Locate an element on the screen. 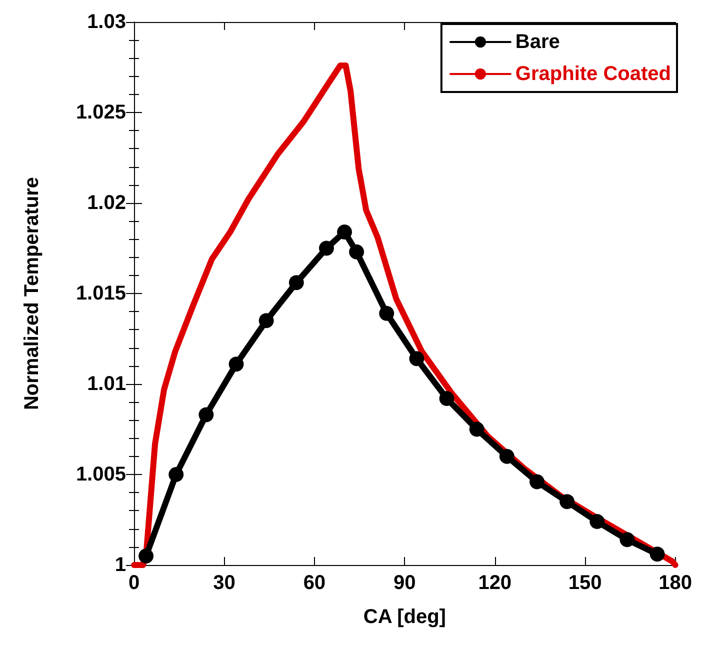 Image resolution: width=703 pixels, height=646 pixels. y-tick-label: 1.01 is located at coordinates (106, 384).